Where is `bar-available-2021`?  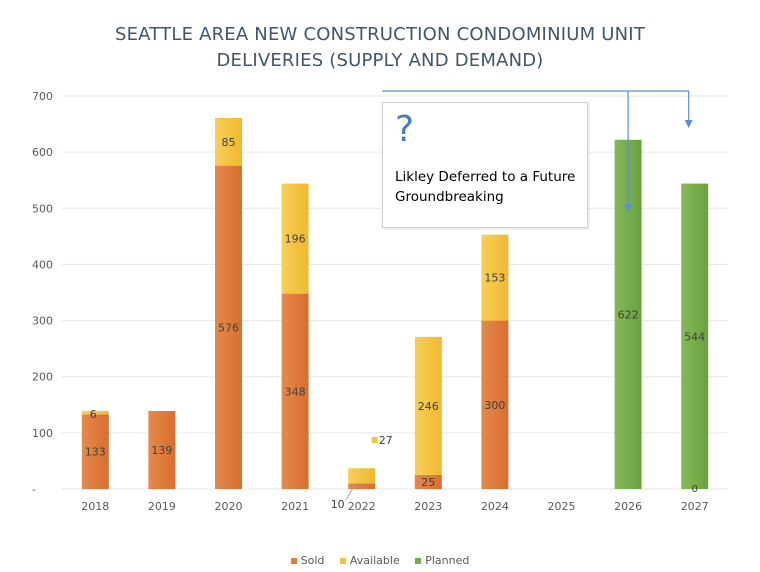 bar-available-2021 is located at coordinates (295, 238).